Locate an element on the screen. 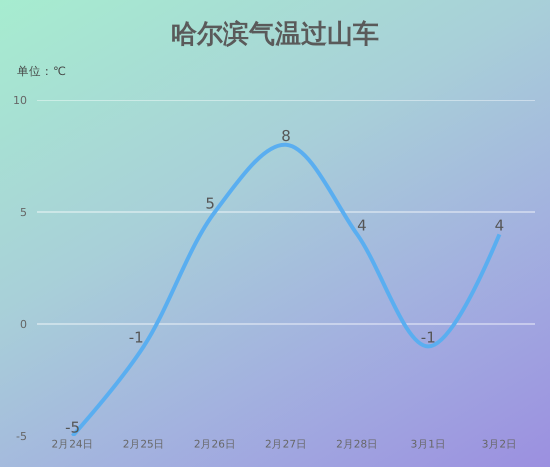 The width and height of the screenshot is (550, 467). x-tick-label: 3月2日 is located at coordinates (500, 444).